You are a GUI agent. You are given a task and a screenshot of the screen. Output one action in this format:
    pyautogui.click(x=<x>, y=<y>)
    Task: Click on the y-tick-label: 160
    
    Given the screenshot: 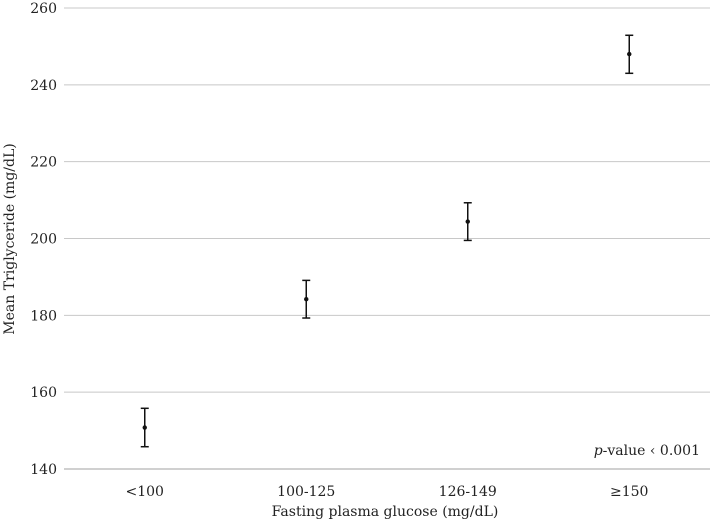 What is the action you would take?
    pyautogui.click(x=43, y=393)
    